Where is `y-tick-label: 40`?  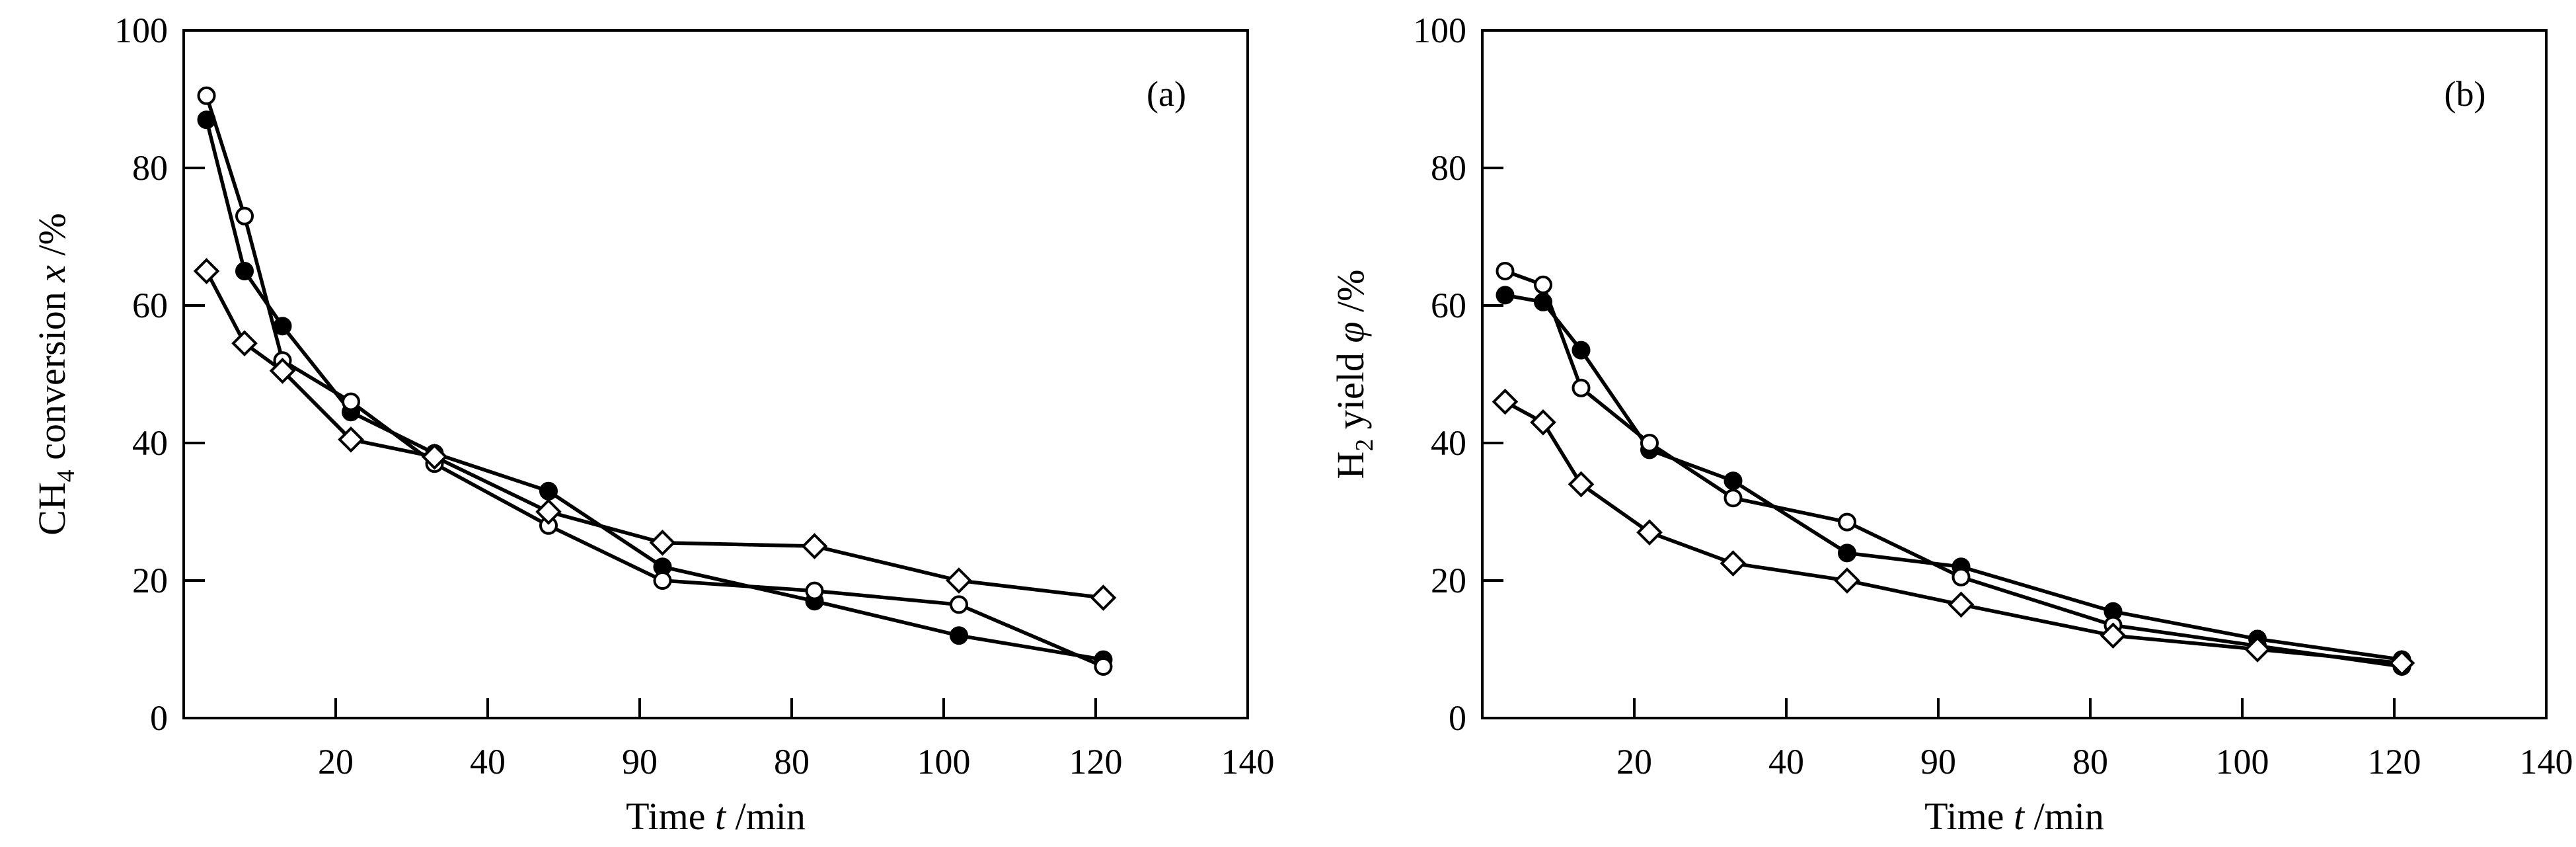 y-tick-label: 40 is located at coordinates (1448, 443).